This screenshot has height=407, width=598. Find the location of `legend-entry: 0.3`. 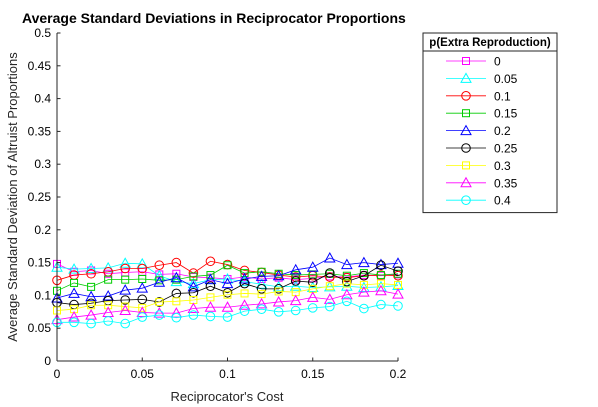

legend-entry: 0.3 is located at coordinates (478, 166).